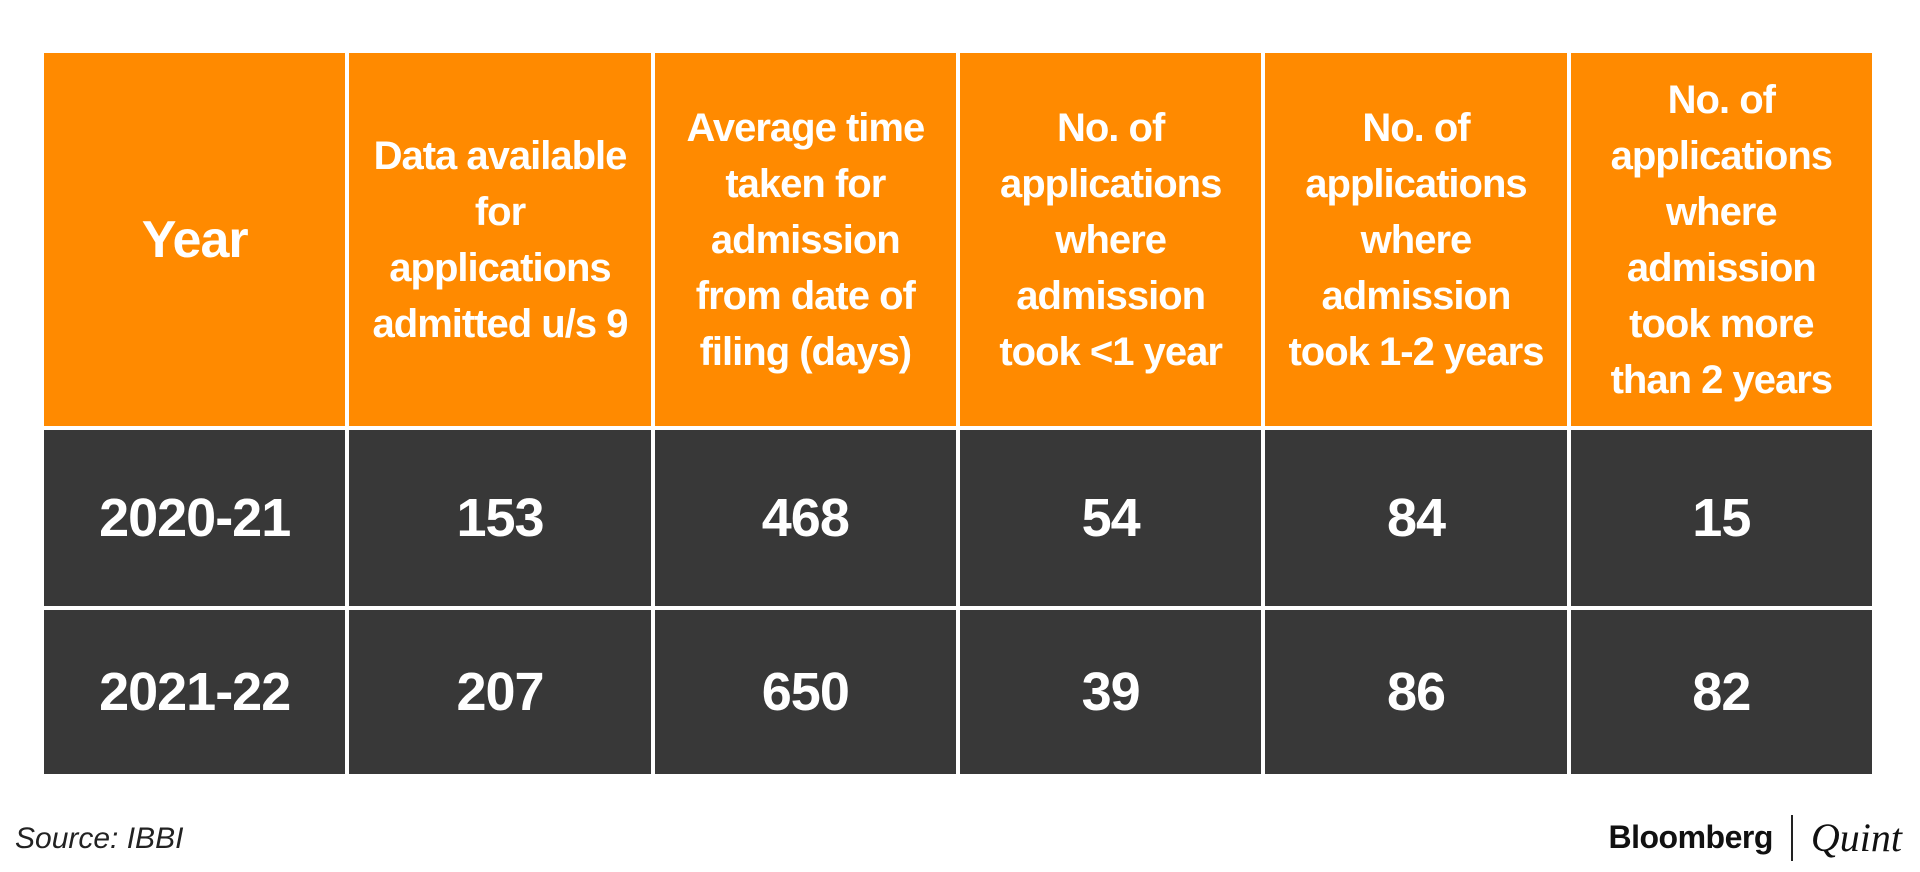 The image size is (1920, 872). Describe the element at coordinates (195, 692) in the screenshot. I see `table-cell-year: 2021-22` at that location.